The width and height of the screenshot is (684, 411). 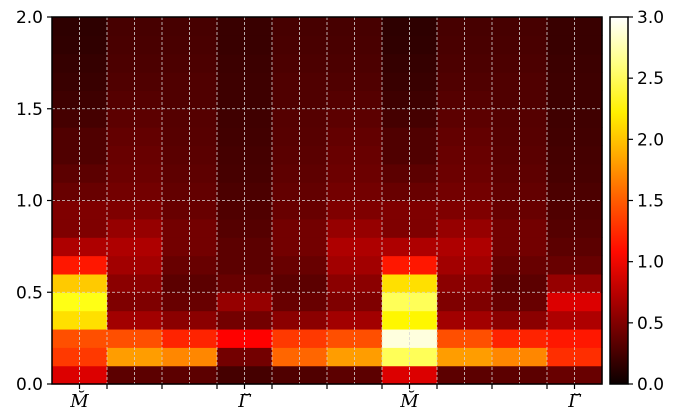 What do you see at coordinates (29, 110) in the screenshot?
I see `y-tick-label: 1.5` at bounding box center [29, 110].